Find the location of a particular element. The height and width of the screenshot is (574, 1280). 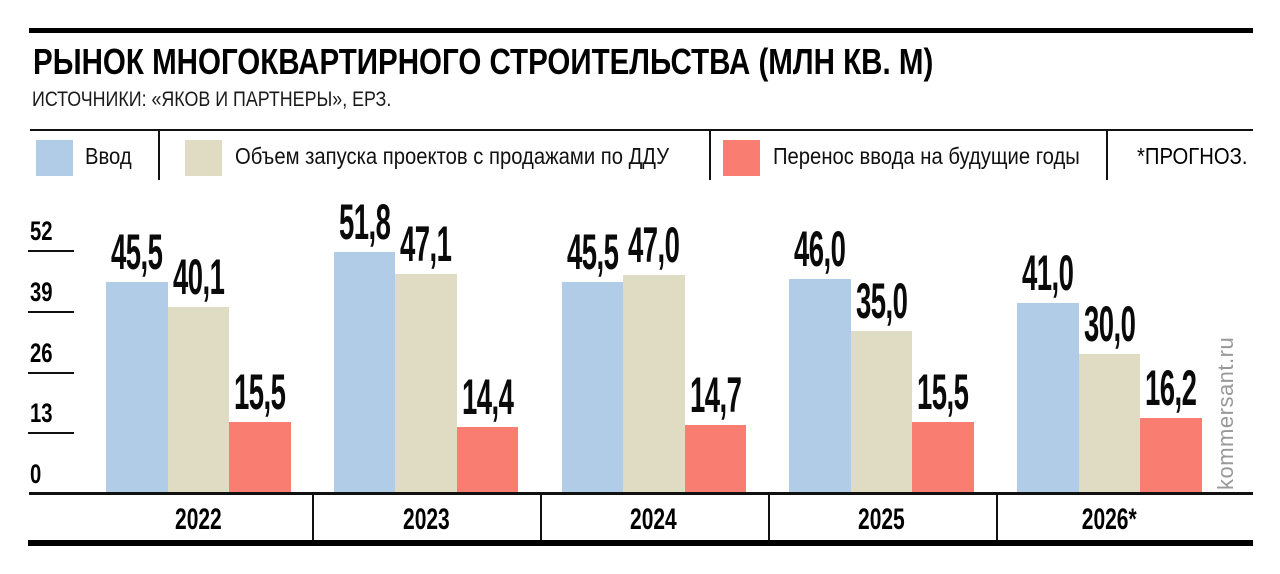

bar-value-2024-series2: 14,7 is located at coordinates (716, 395).